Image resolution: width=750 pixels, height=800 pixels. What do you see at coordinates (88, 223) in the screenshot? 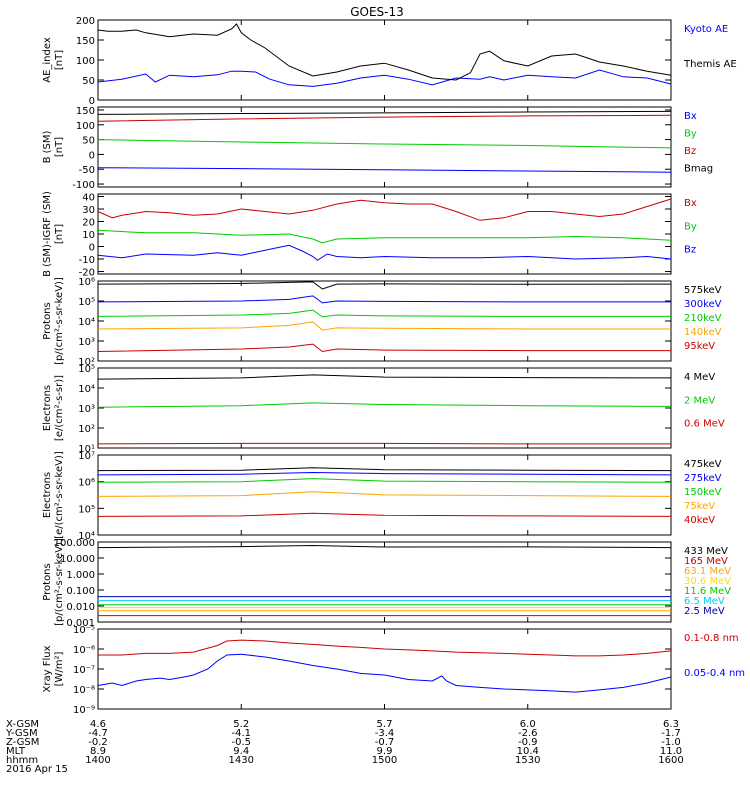
I see `y-tick-label: 20` at bounding box center [88, 223].